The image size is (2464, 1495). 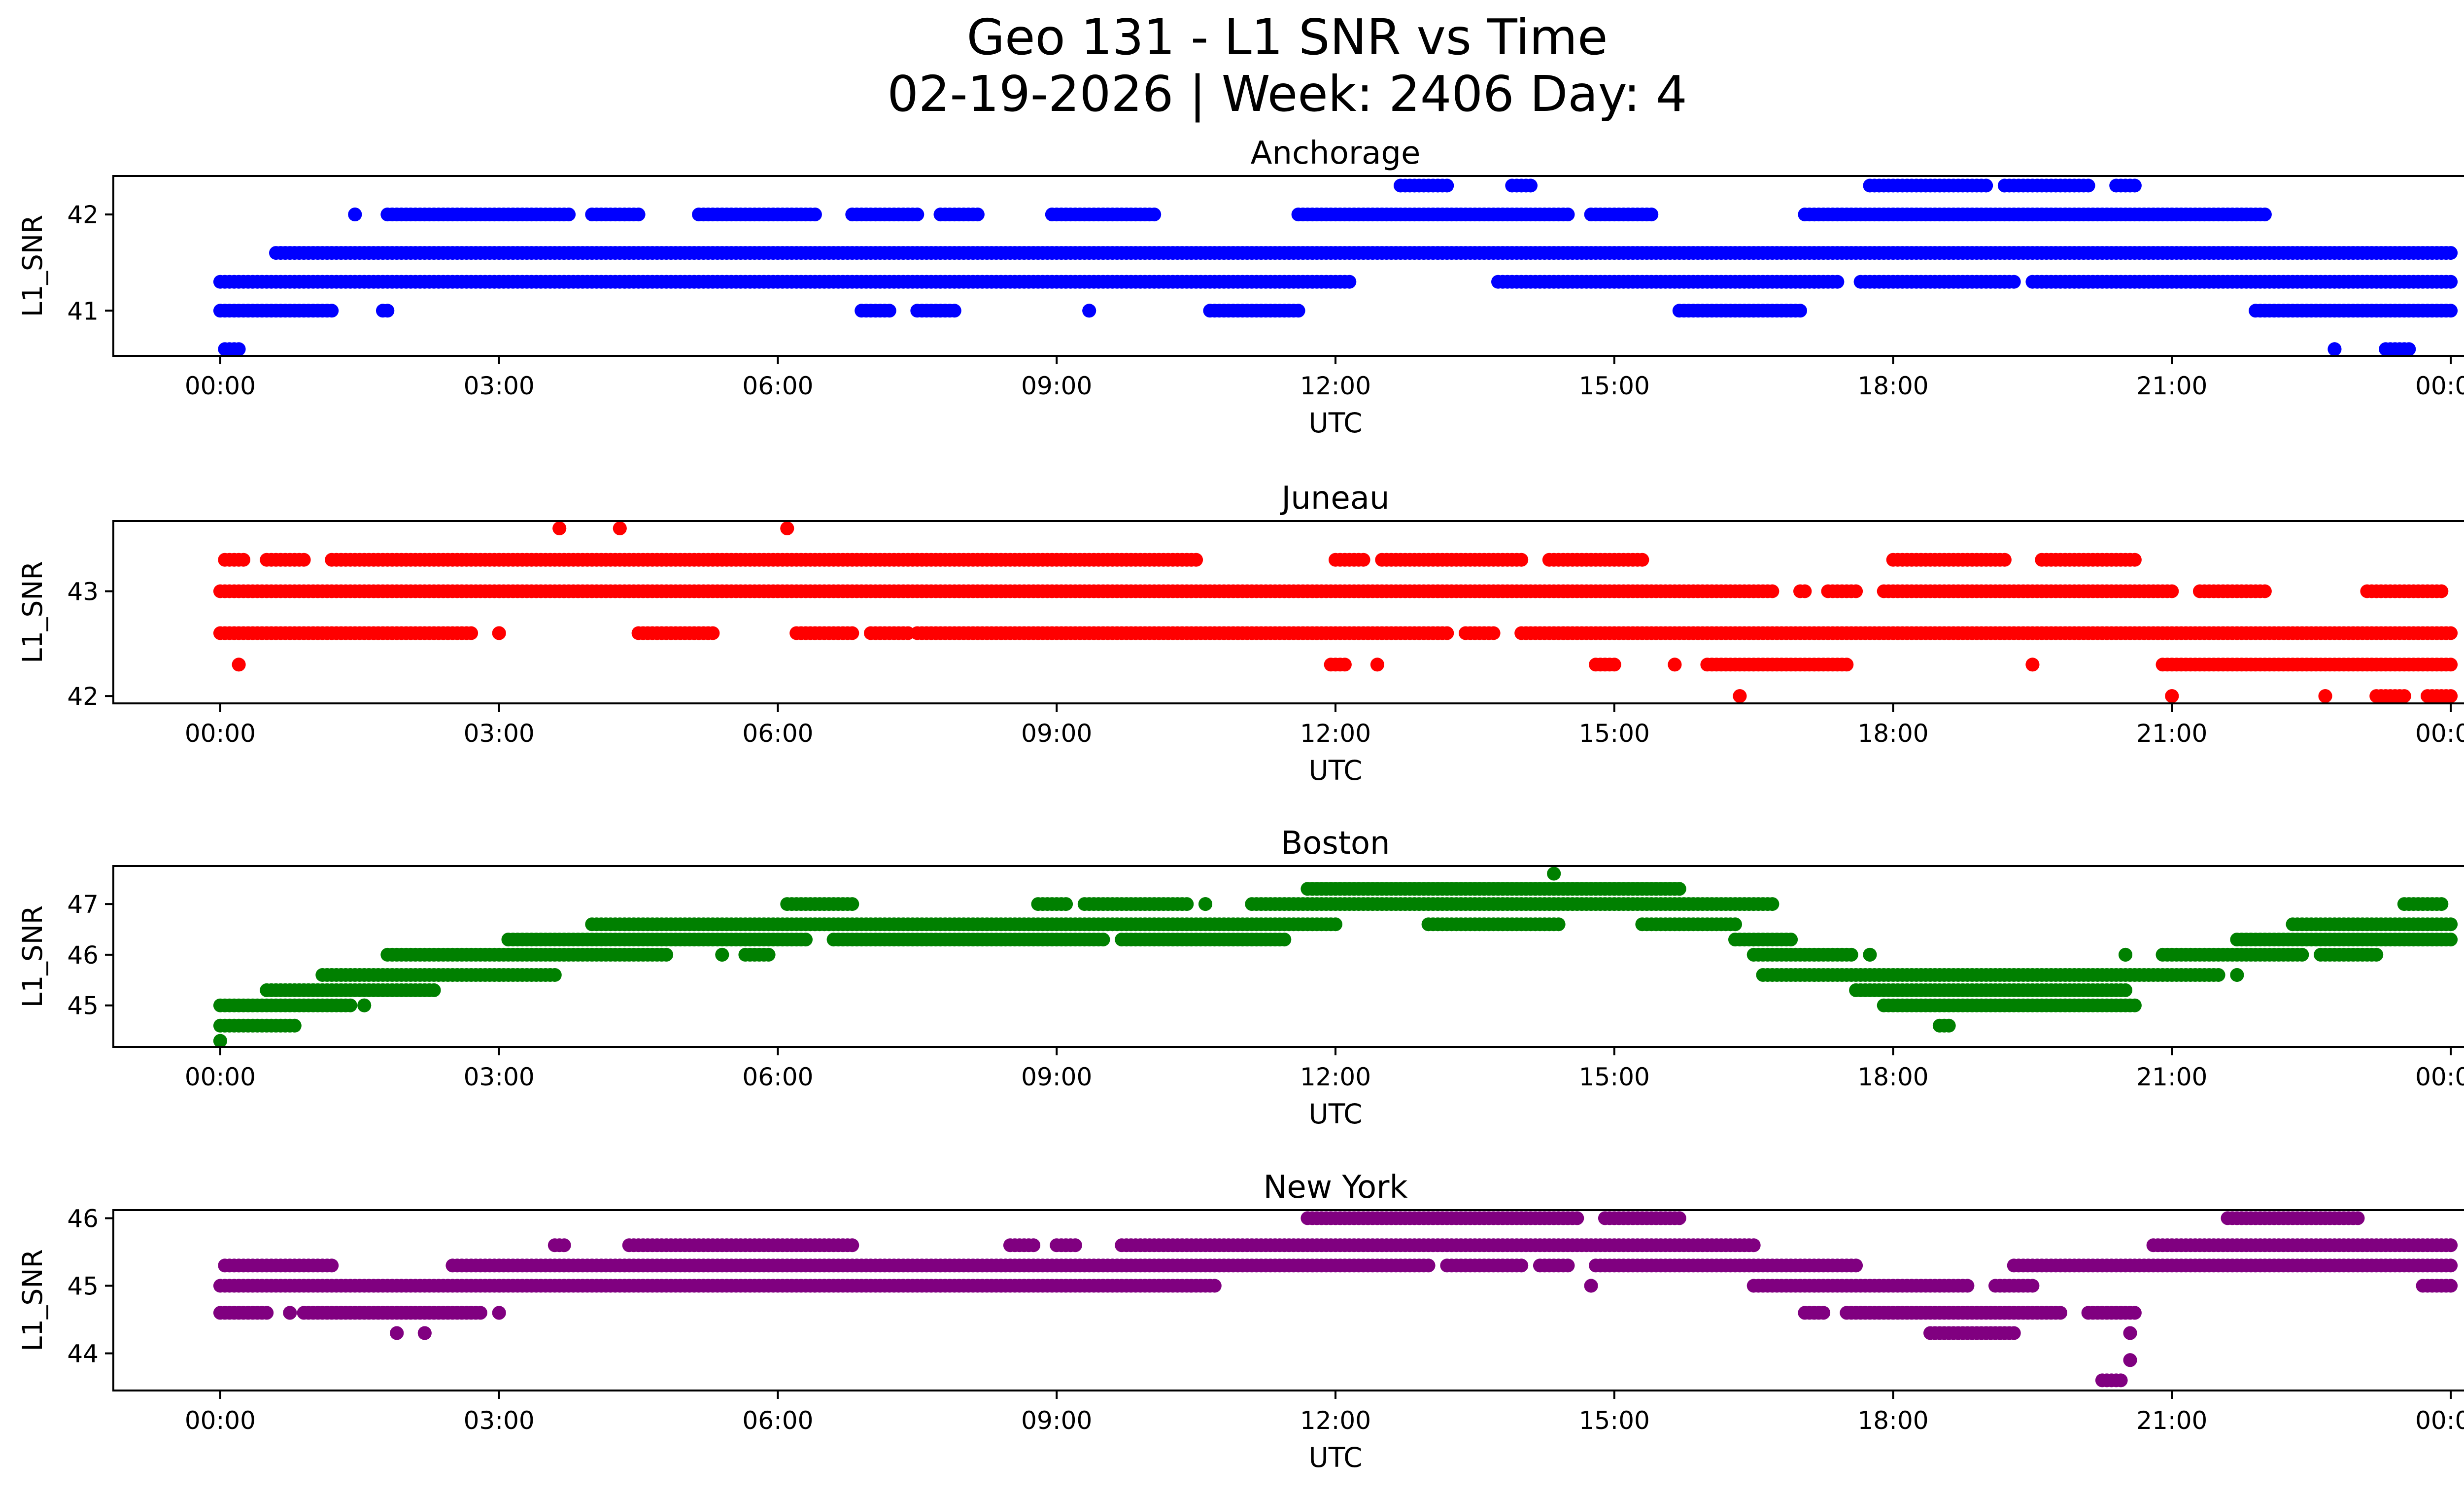 What do you see at coordinates (1056, 1077) in the screenshot?
I see `boston-x-tick-label: 09:00` at bounding box center [1056, 1077].